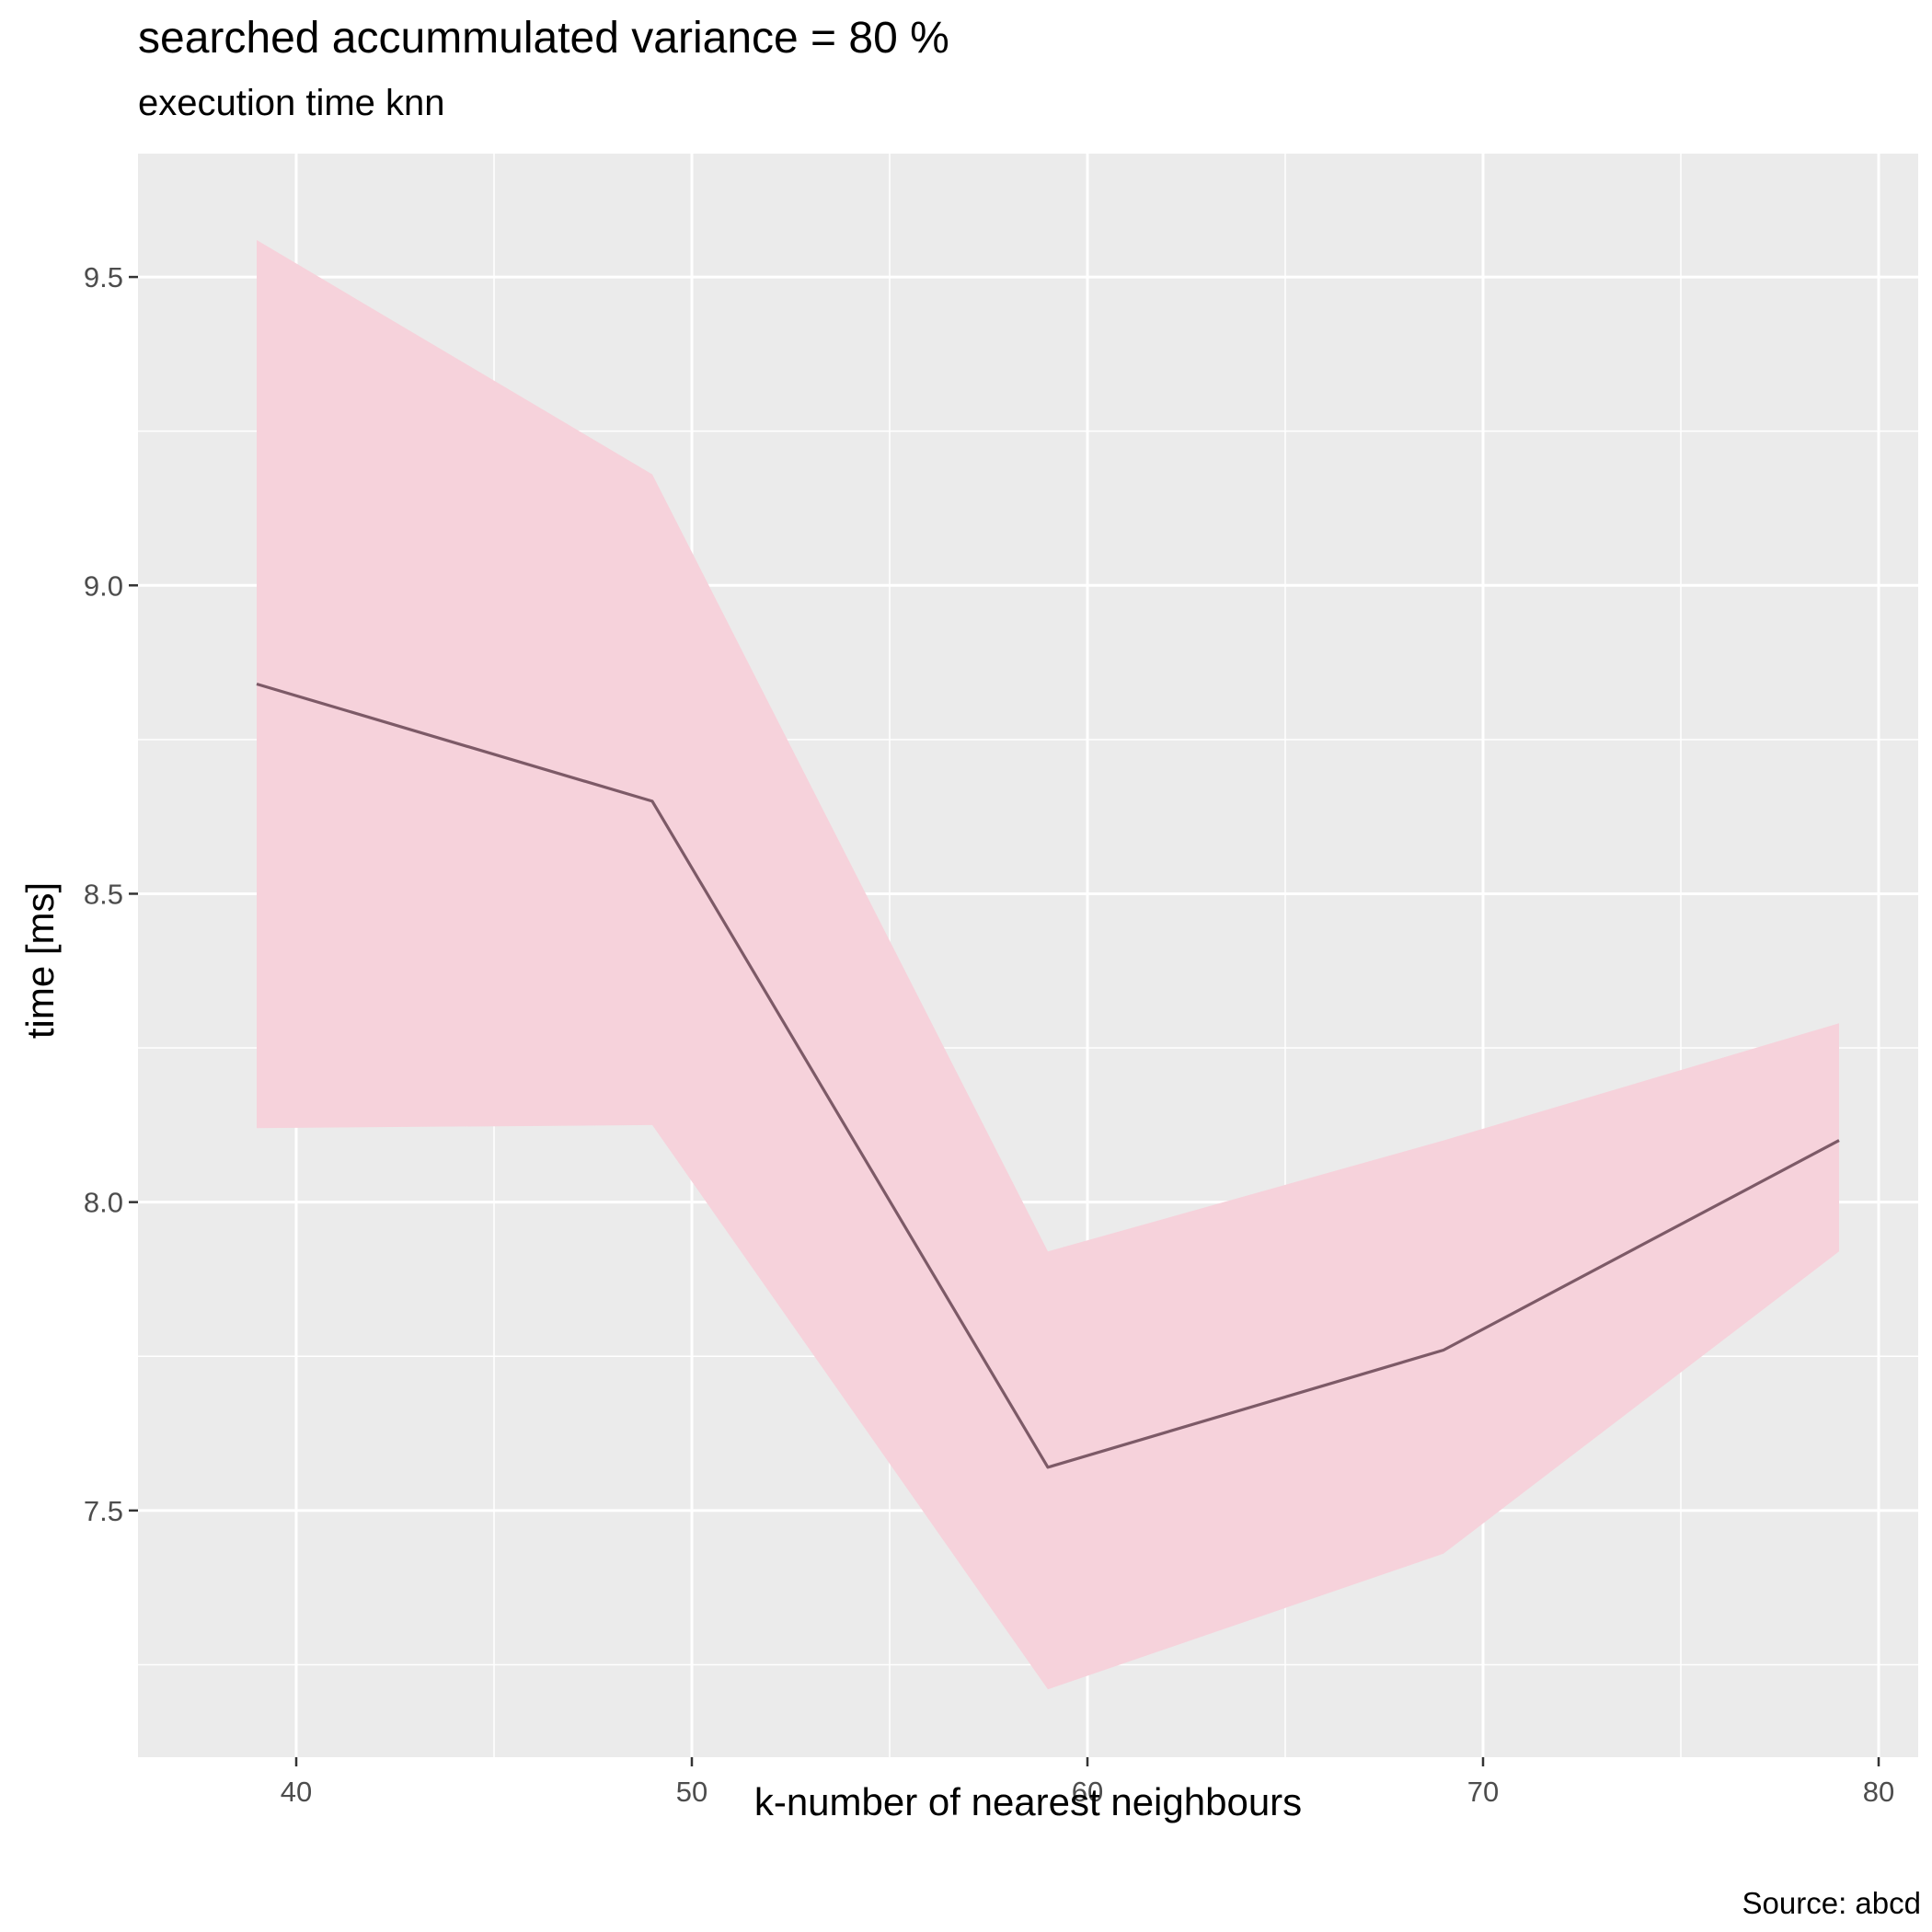 This screenshot has height=1932, width=1932. I want to click on y-tick-label: 7.5, so click(103, 1511).